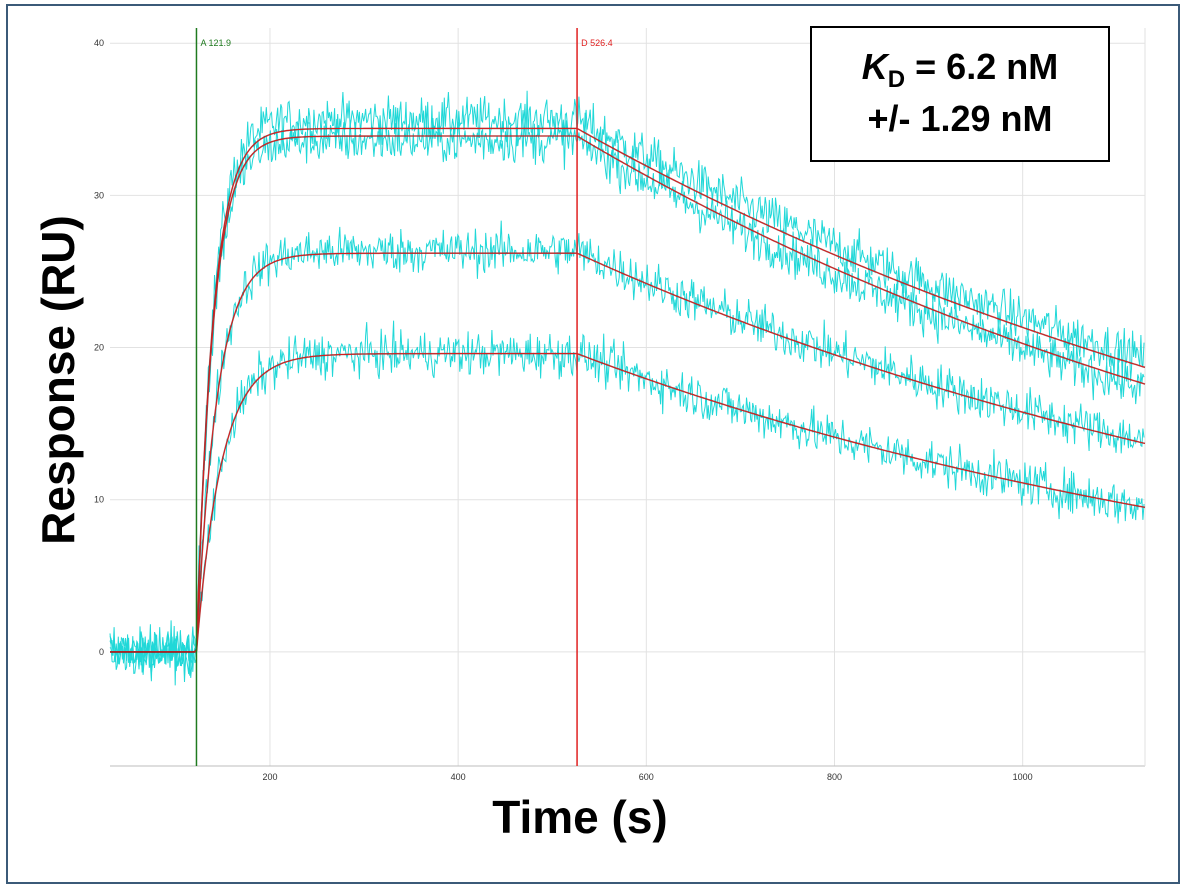 Image resolution: width=1188 pixels, height=892 pixels. I want to click on kd-error: +/- 1.29 nM, so click(960, 118).